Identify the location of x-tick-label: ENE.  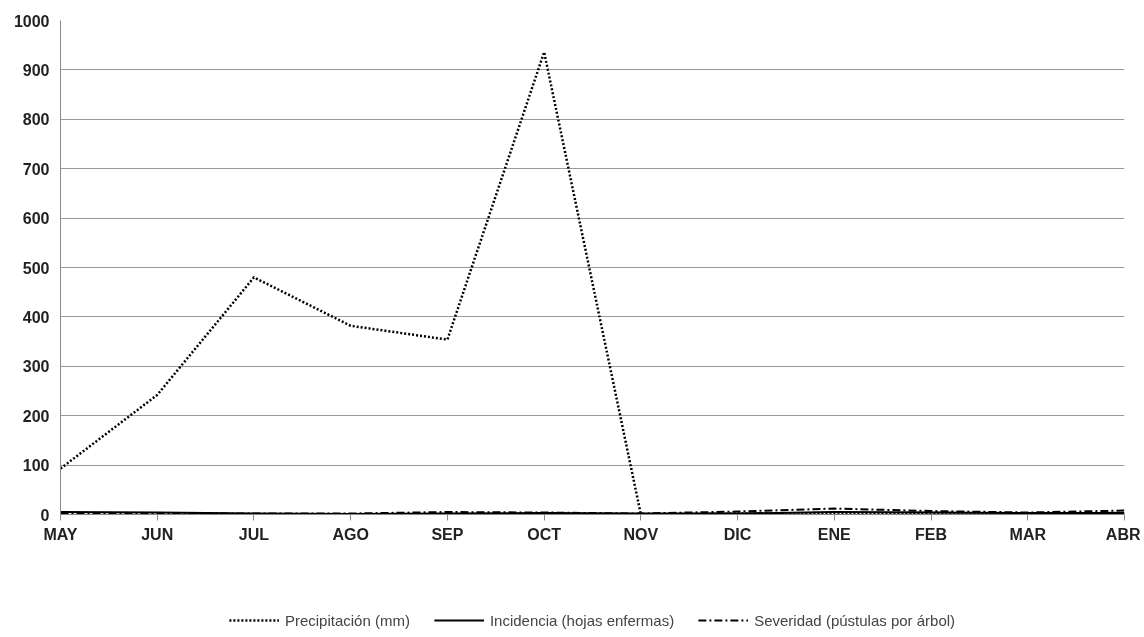
(834, 534).